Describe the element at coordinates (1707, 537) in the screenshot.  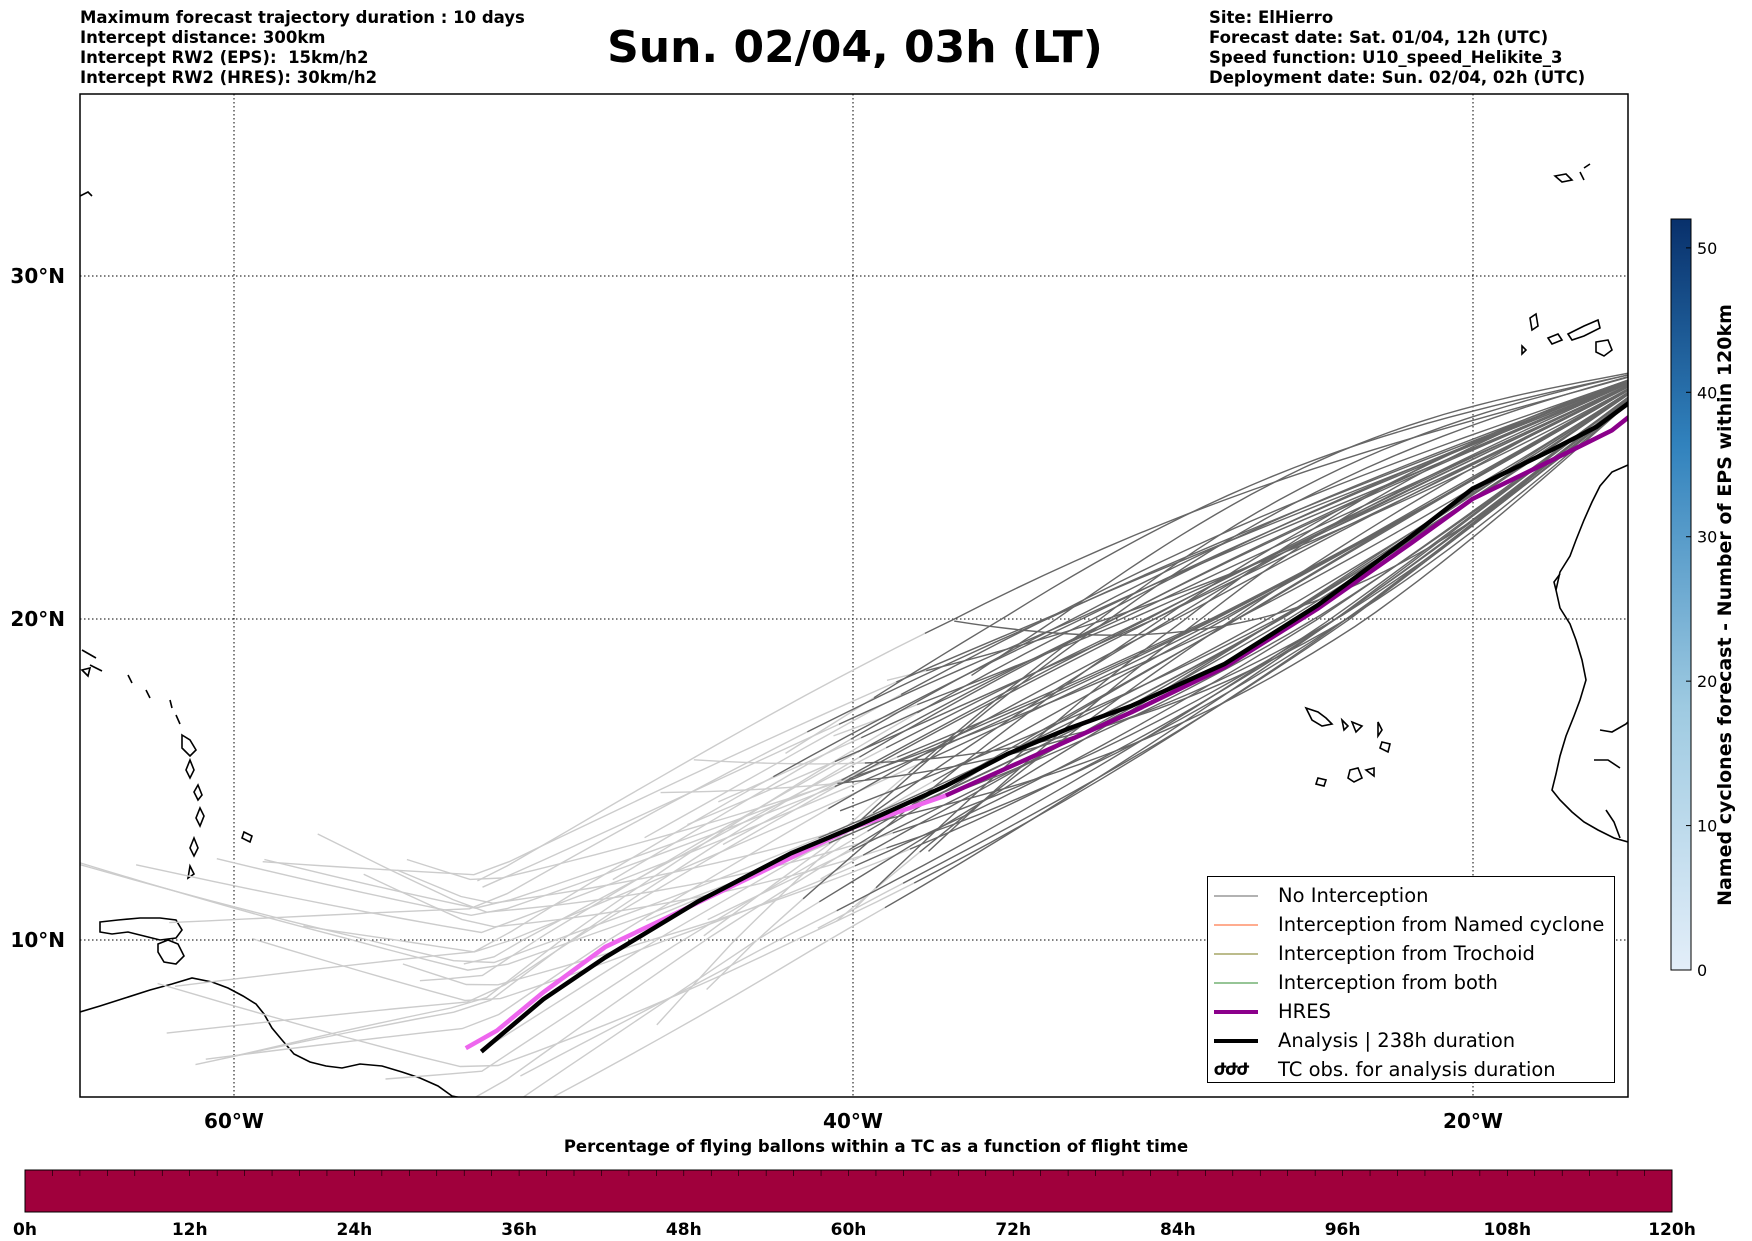
I see `colorbar-tick-label: 30` at that location.